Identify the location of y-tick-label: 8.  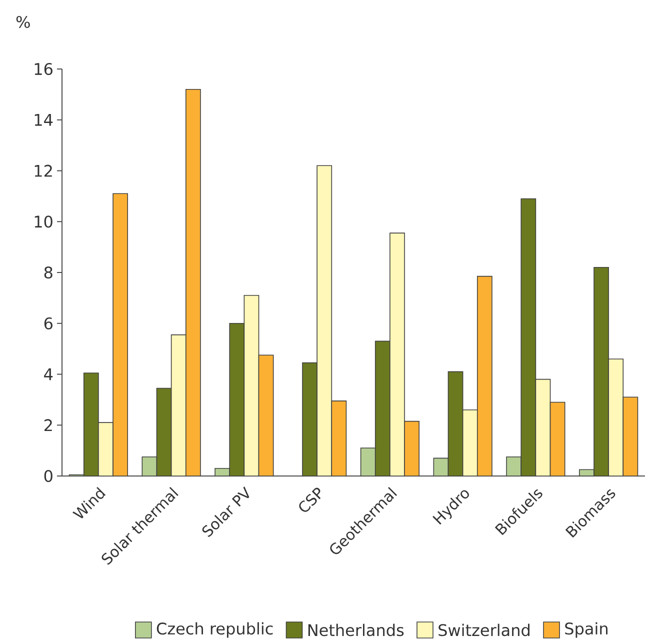
(48, 272).